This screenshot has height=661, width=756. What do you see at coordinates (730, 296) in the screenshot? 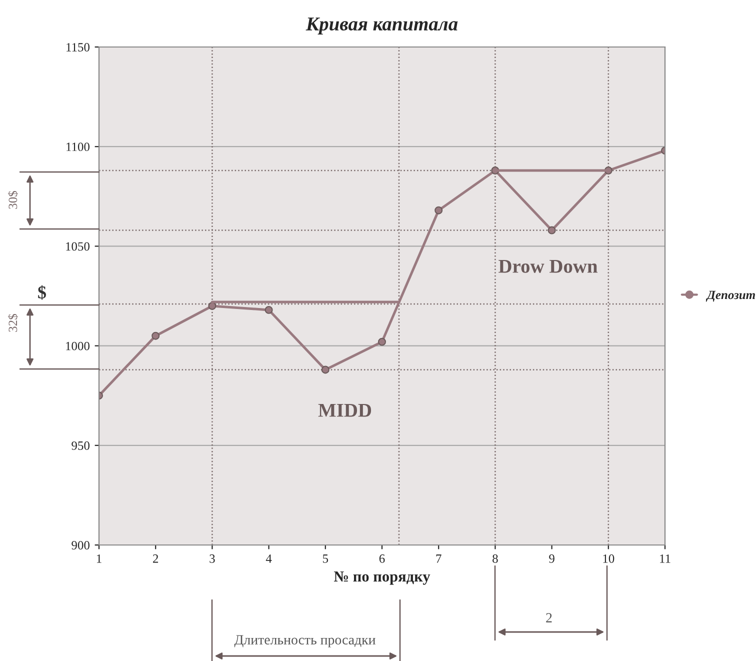
I see `legend-label: Депозит` at bounding box center [730, 296].